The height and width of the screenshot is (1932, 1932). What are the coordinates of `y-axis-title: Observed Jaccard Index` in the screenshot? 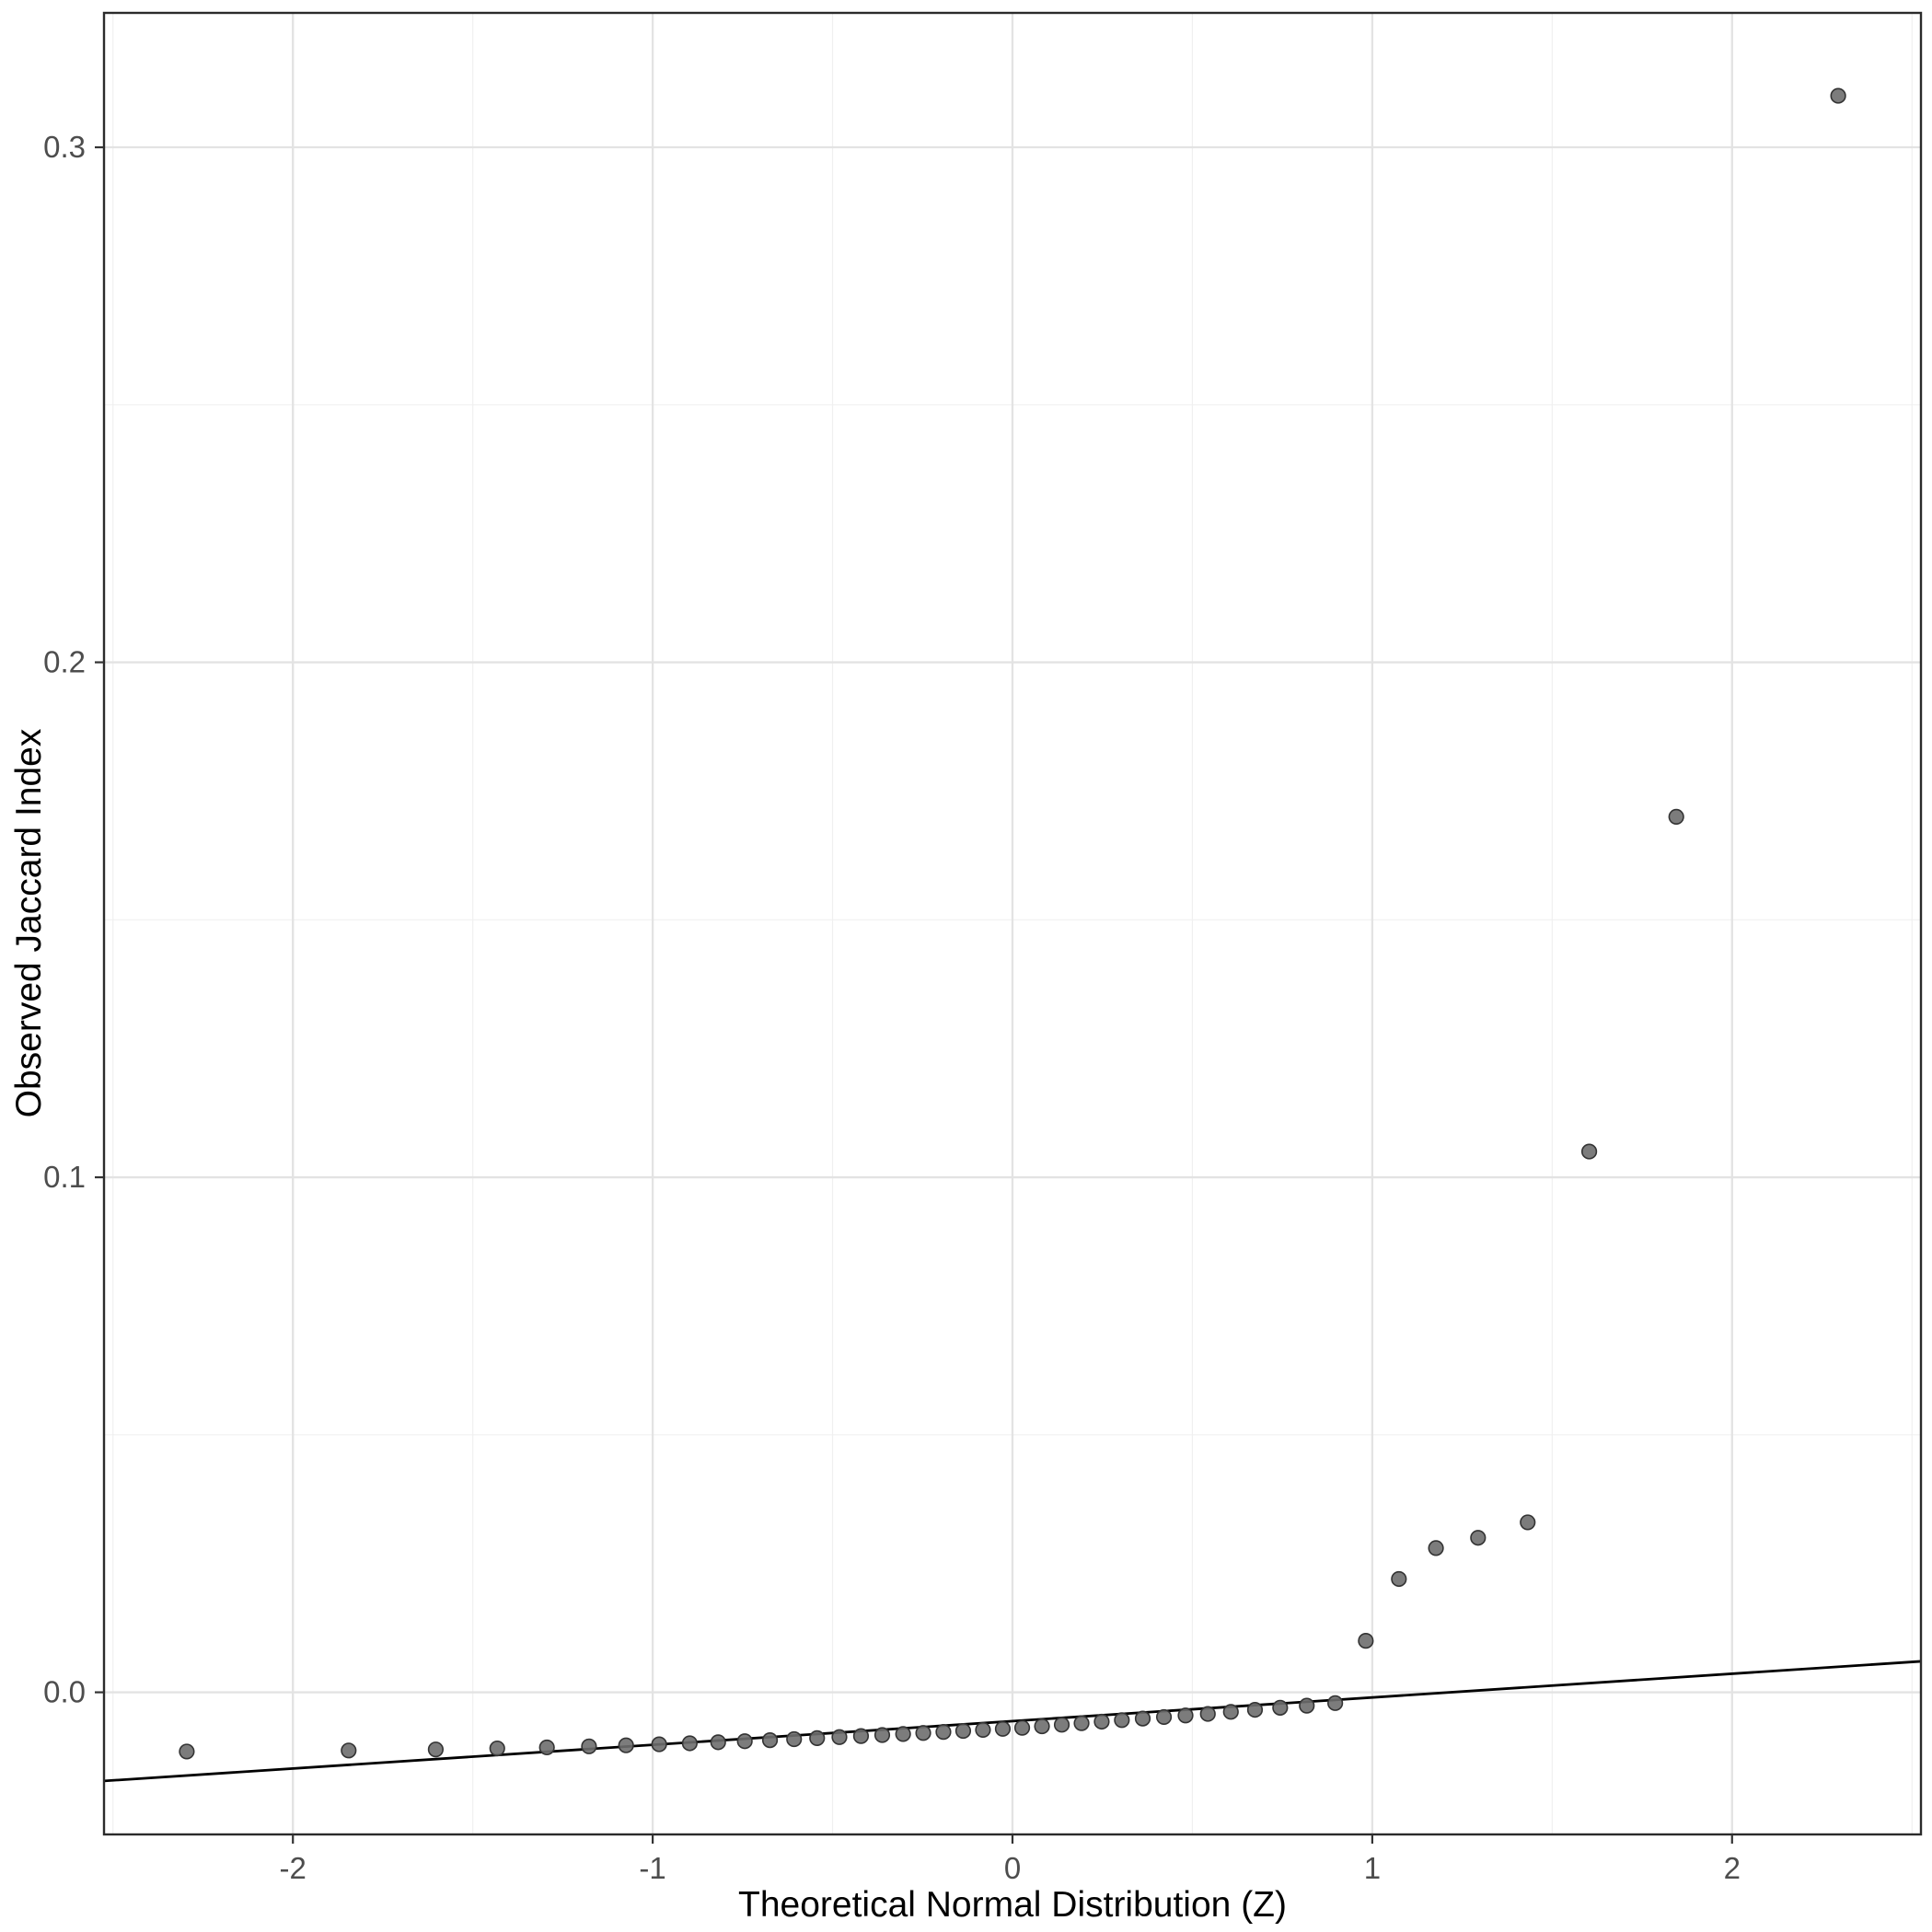 It's located at (29, 923).